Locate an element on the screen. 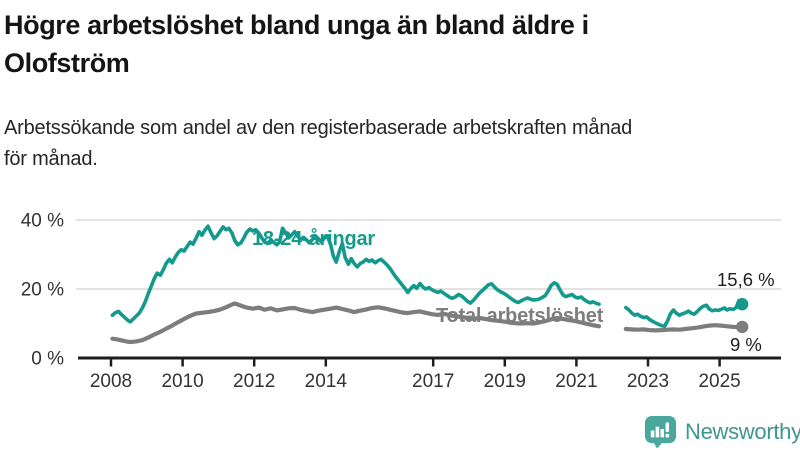  end-dot-youth is located at coordinates (742, 304).